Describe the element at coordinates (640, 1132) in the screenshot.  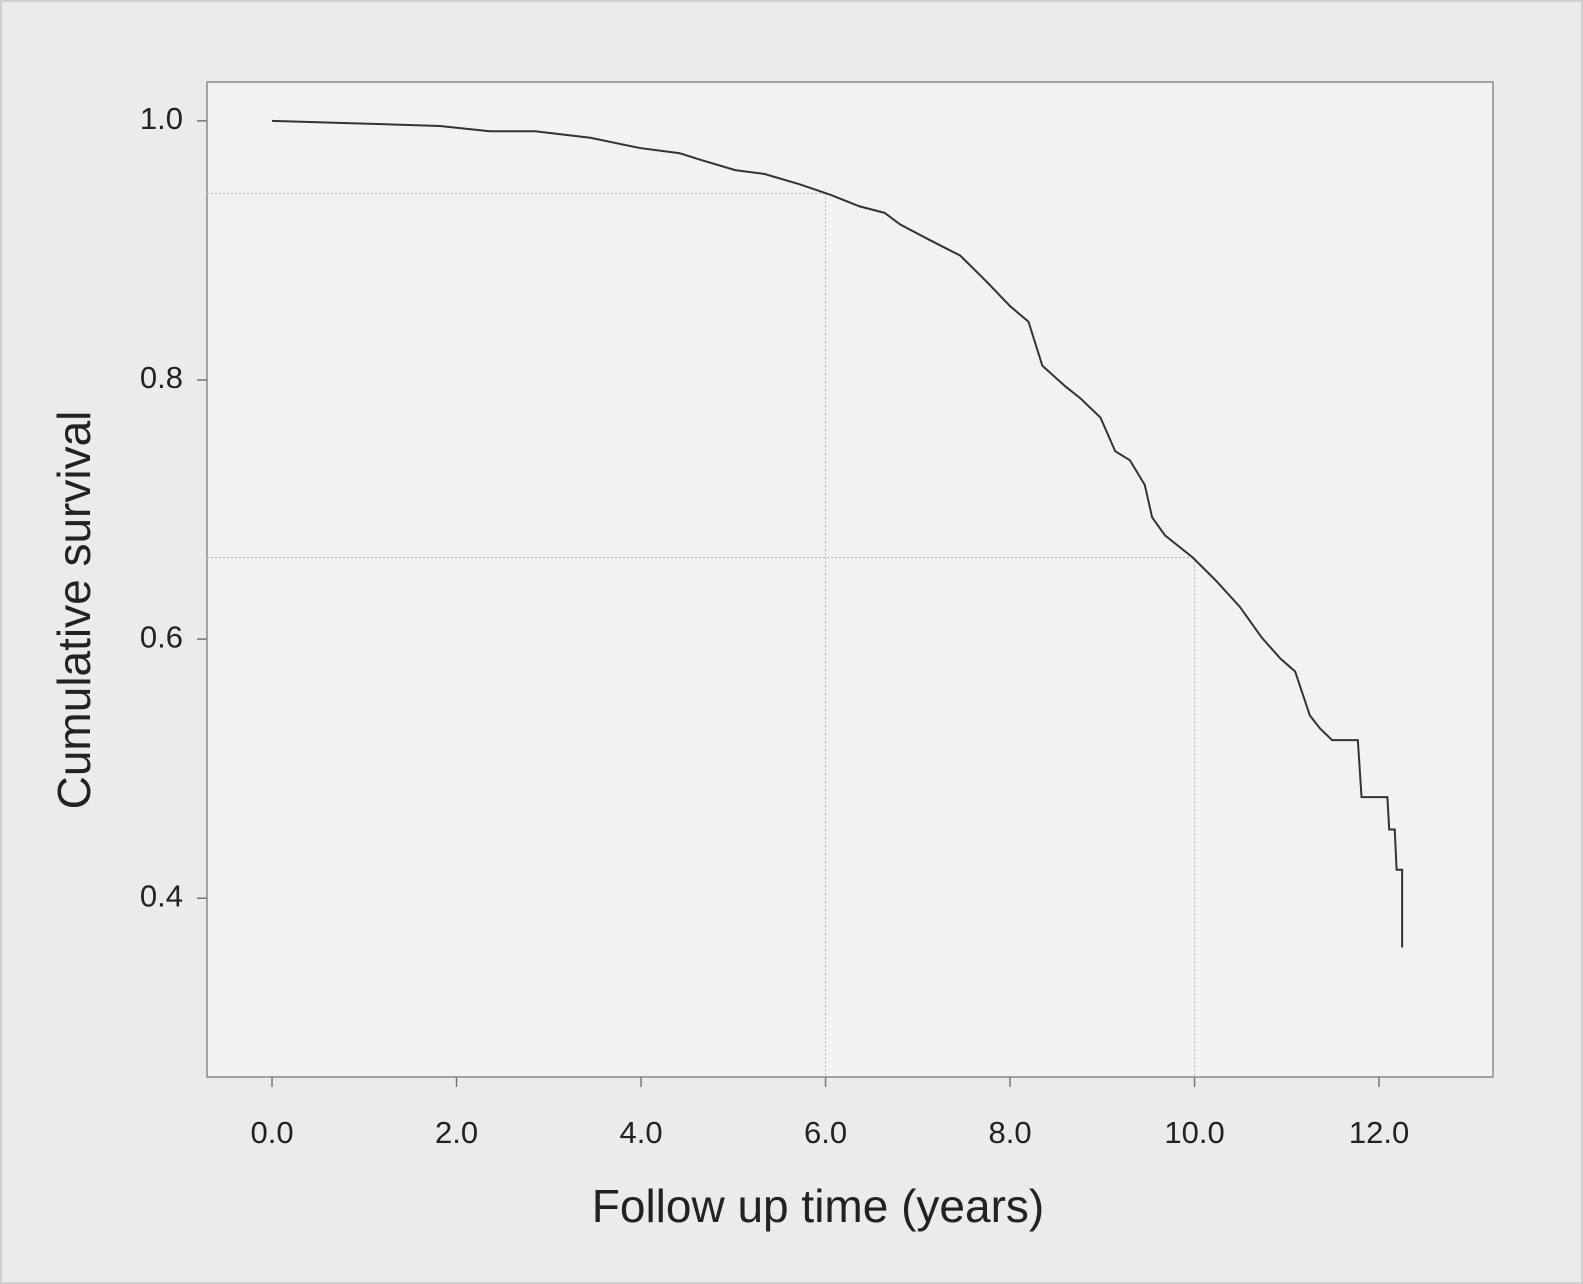
I see `x-tick-label: 4.0` at that location.